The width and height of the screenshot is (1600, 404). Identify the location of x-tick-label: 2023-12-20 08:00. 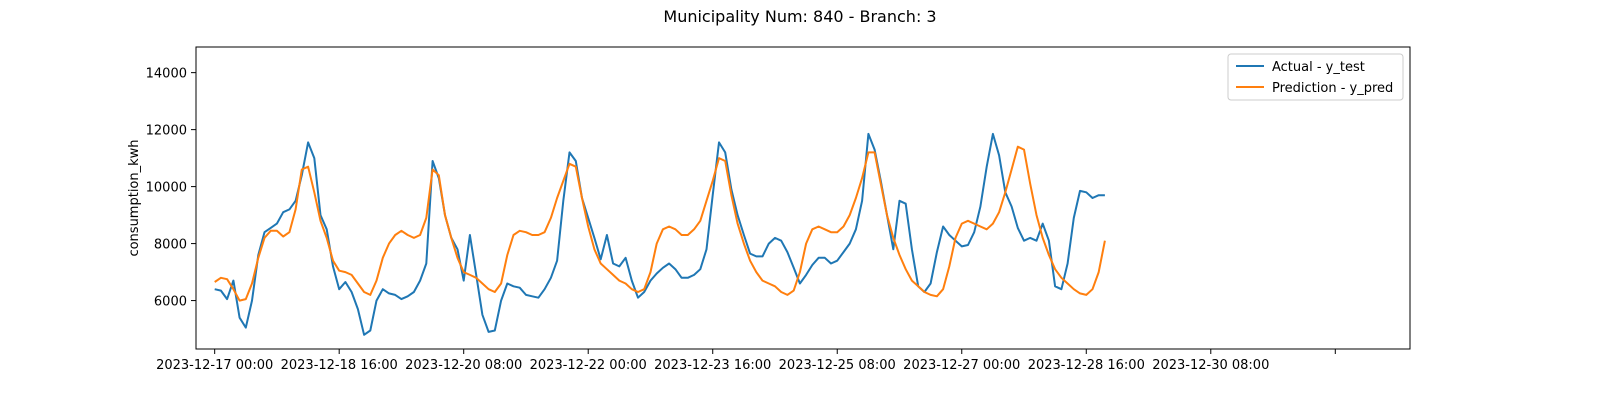
(463, 365).